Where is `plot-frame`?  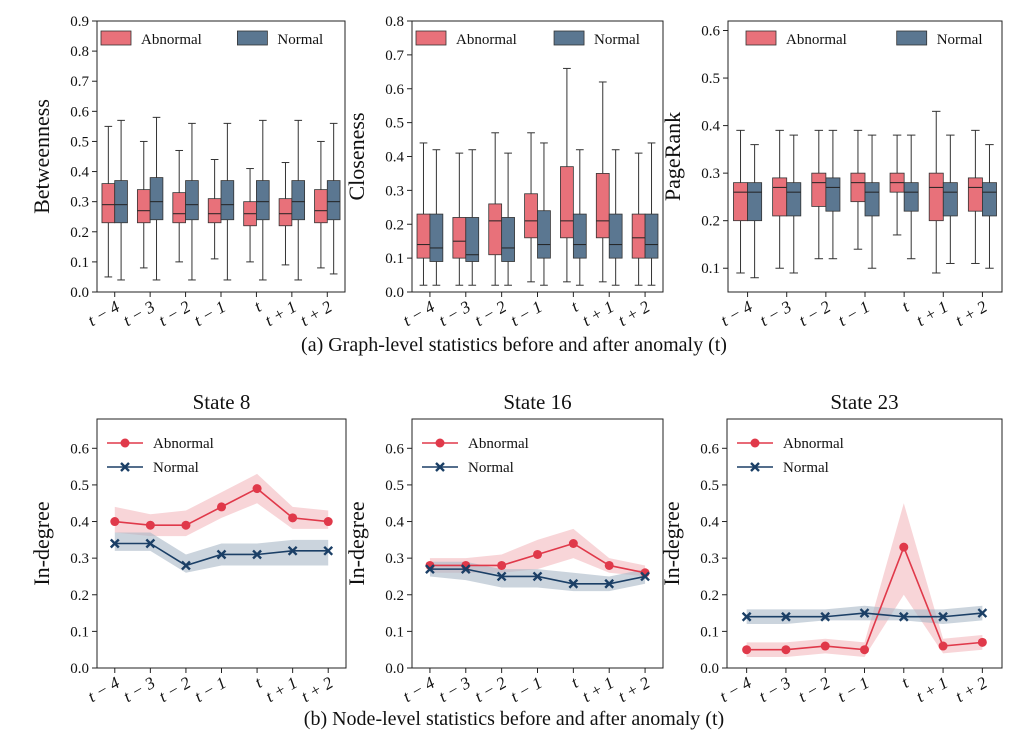 plot-frame is located at coordinates (865, 156).